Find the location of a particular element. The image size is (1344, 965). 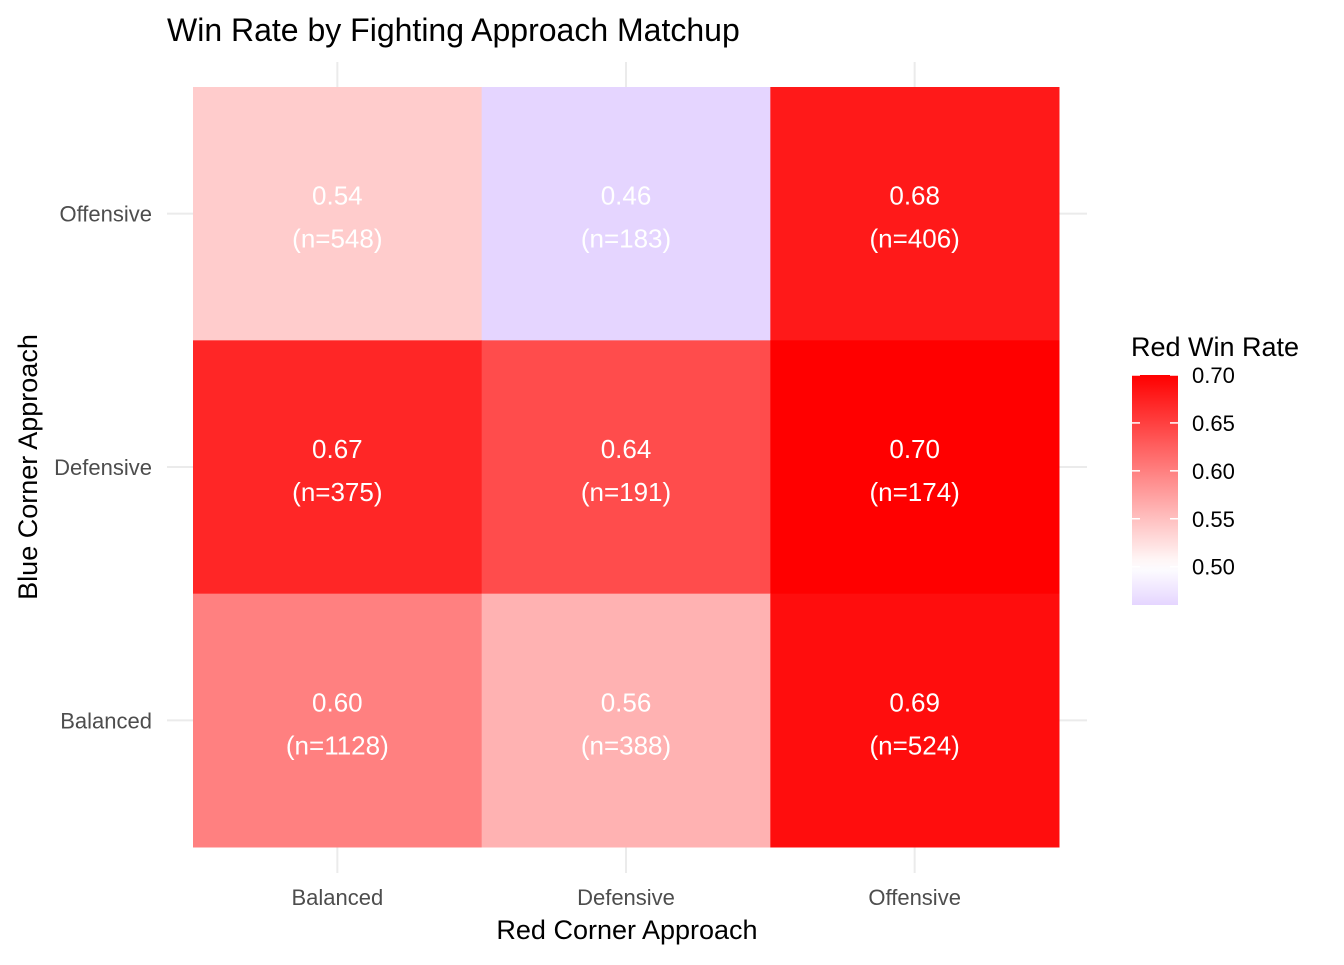

cell-label: 0.70 (n=174) is located at coordinates (914, 470).